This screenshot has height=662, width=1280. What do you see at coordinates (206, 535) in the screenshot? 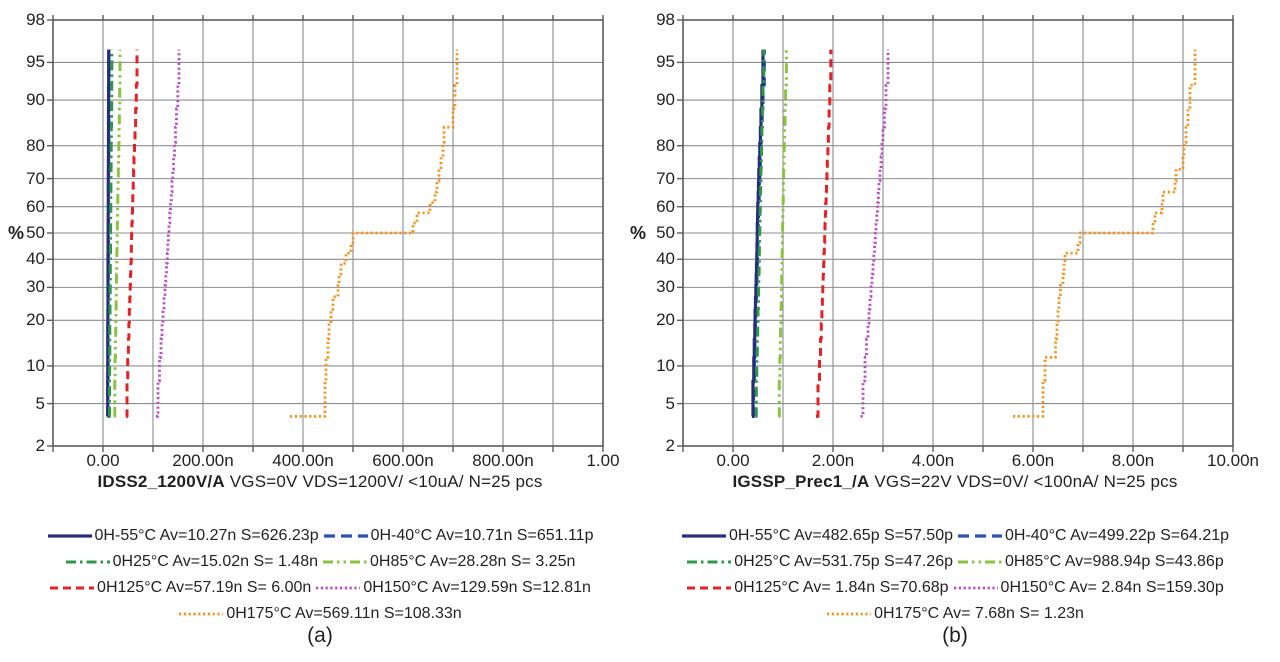
I see `legend-label: 0H-55°C Av=10.27n S=626.23p` at bounding box center [206, 535].